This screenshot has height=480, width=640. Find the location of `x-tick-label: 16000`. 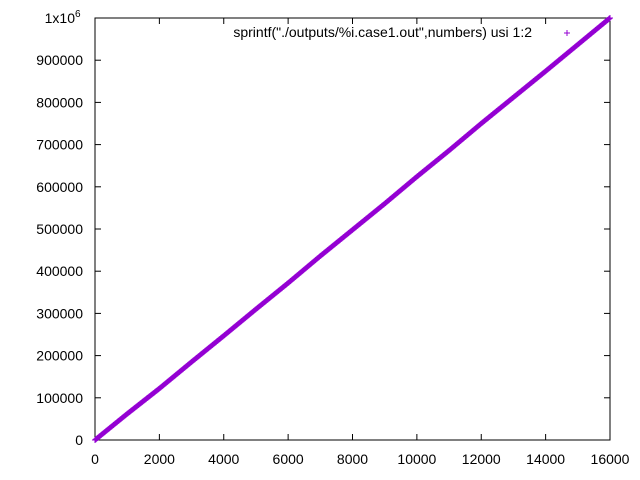

x-tick-label: 16000 is located at coordinates (610, 459).